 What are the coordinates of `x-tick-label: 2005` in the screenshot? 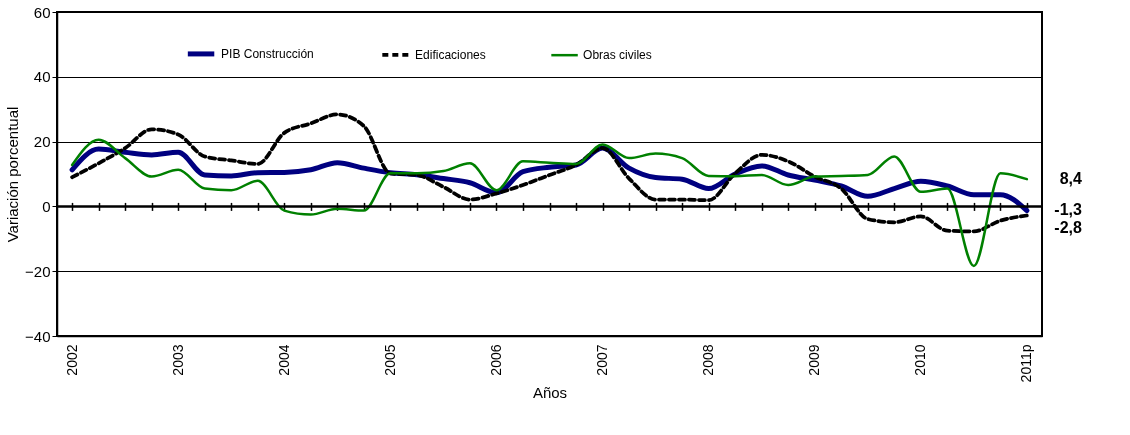 It's located at (389, 360).